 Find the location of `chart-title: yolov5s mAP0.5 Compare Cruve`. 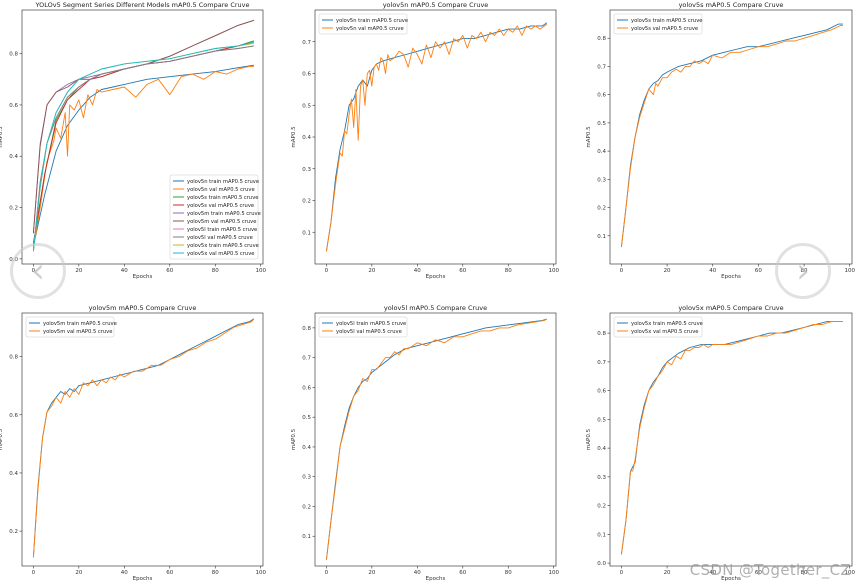

chart-title: yolov5s mAP0.5 Compare Cruve is located at coordinates (731, 5).